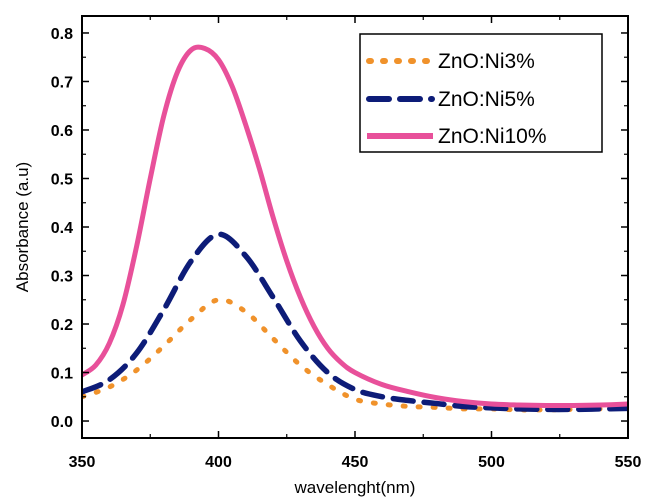 Image resolution: width=645 pixels, height=498 pixels. I want to click on legend-label-zno-ni3: ZnO:Ni3%, so click(486, 61).